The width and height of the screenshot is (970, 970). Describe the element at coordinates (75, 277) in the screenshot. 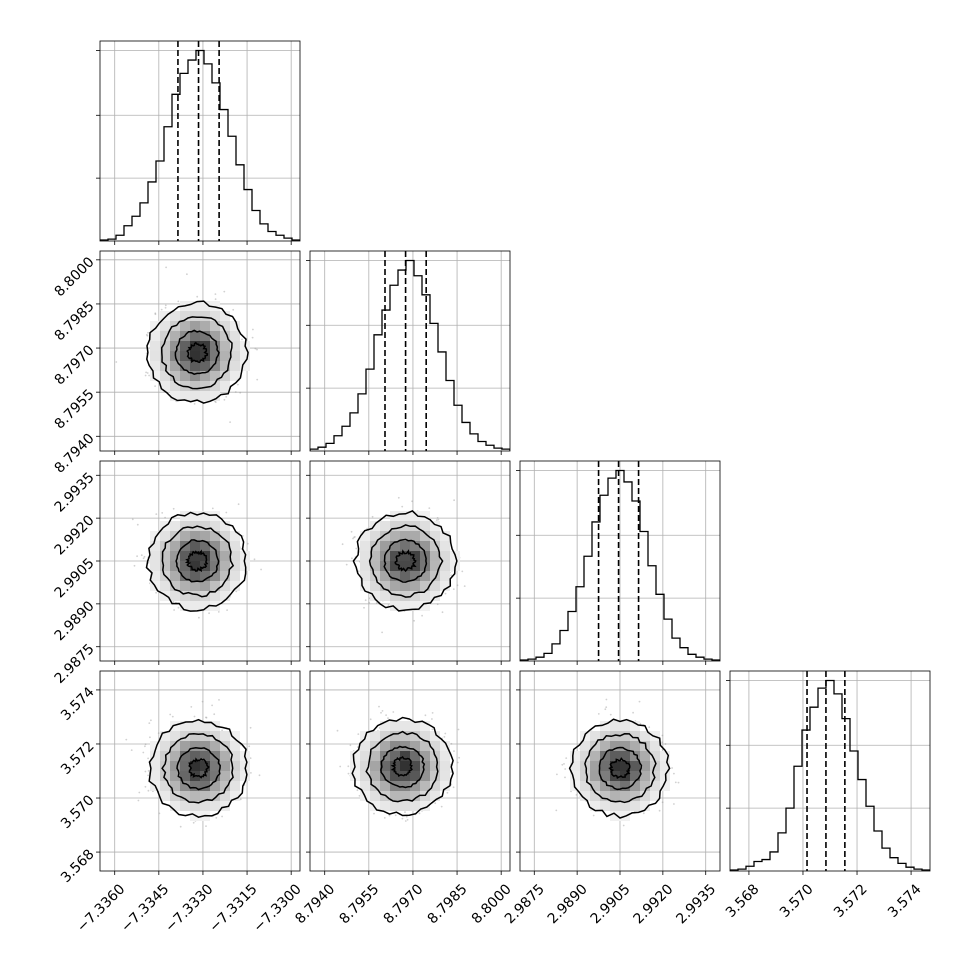

I see `y-tick-label-1-4: 8.8000` at that location.